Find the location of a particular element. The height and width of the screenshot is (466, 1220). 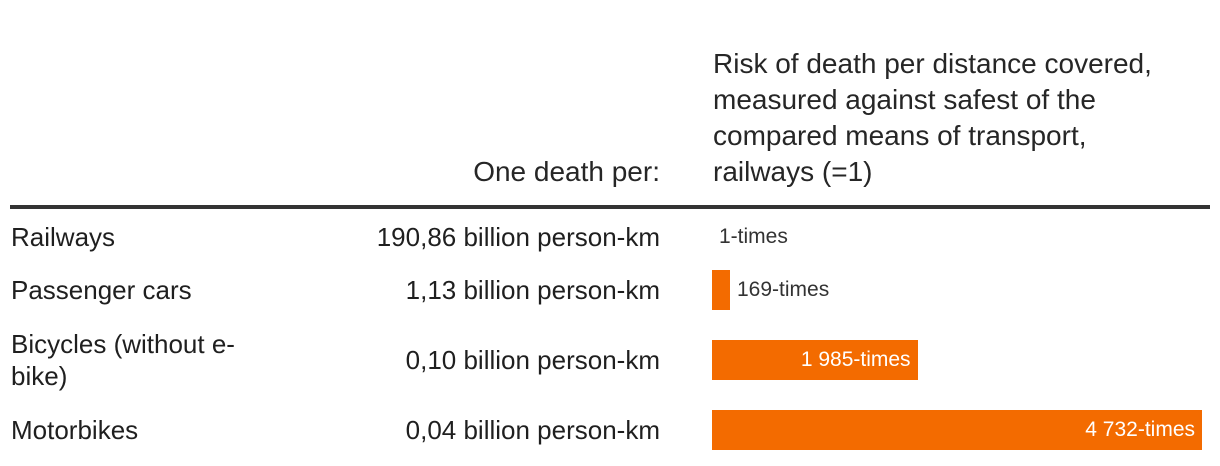

bar-value-label: 1-times is located at coordinates (753, 236).